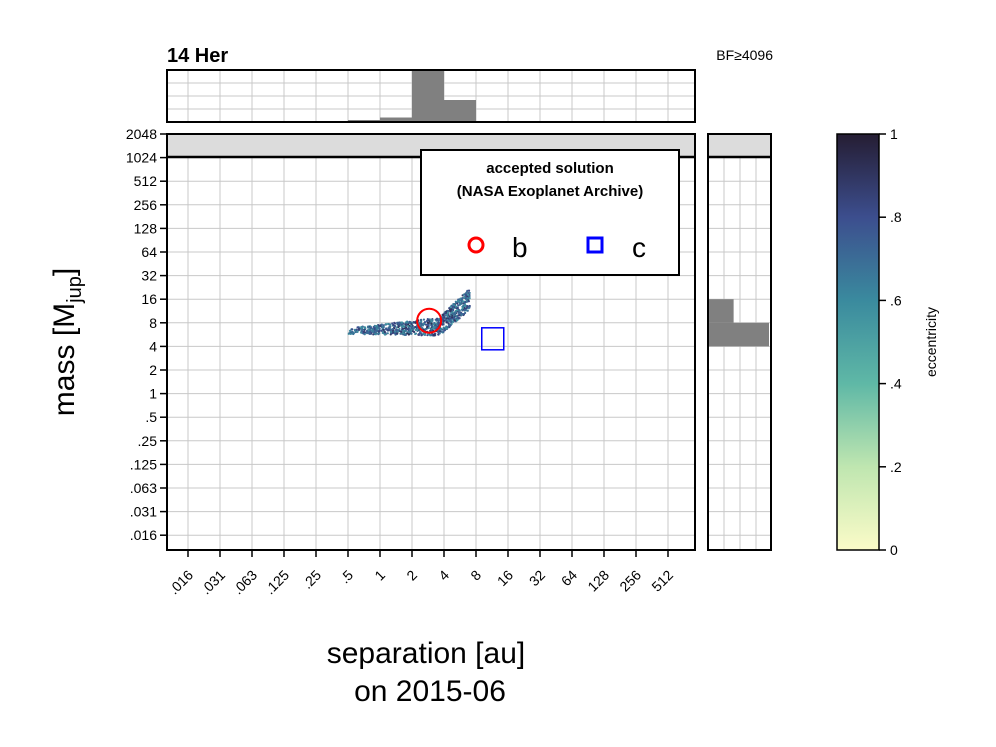 This screenshot has height=747, width=996. What do you see at coordinates (245, 582) in the screenshot?
I see `x-tick-label: .063` at bounding box center [245, 582].